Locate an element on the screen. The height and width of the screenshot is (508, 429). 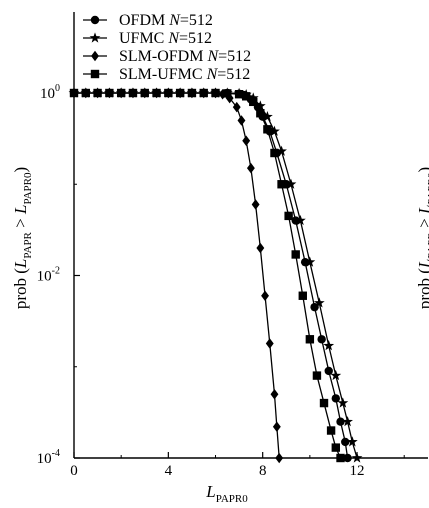
legend-item: SLM-OFDM N=512 is located at coordinates (167, 56).